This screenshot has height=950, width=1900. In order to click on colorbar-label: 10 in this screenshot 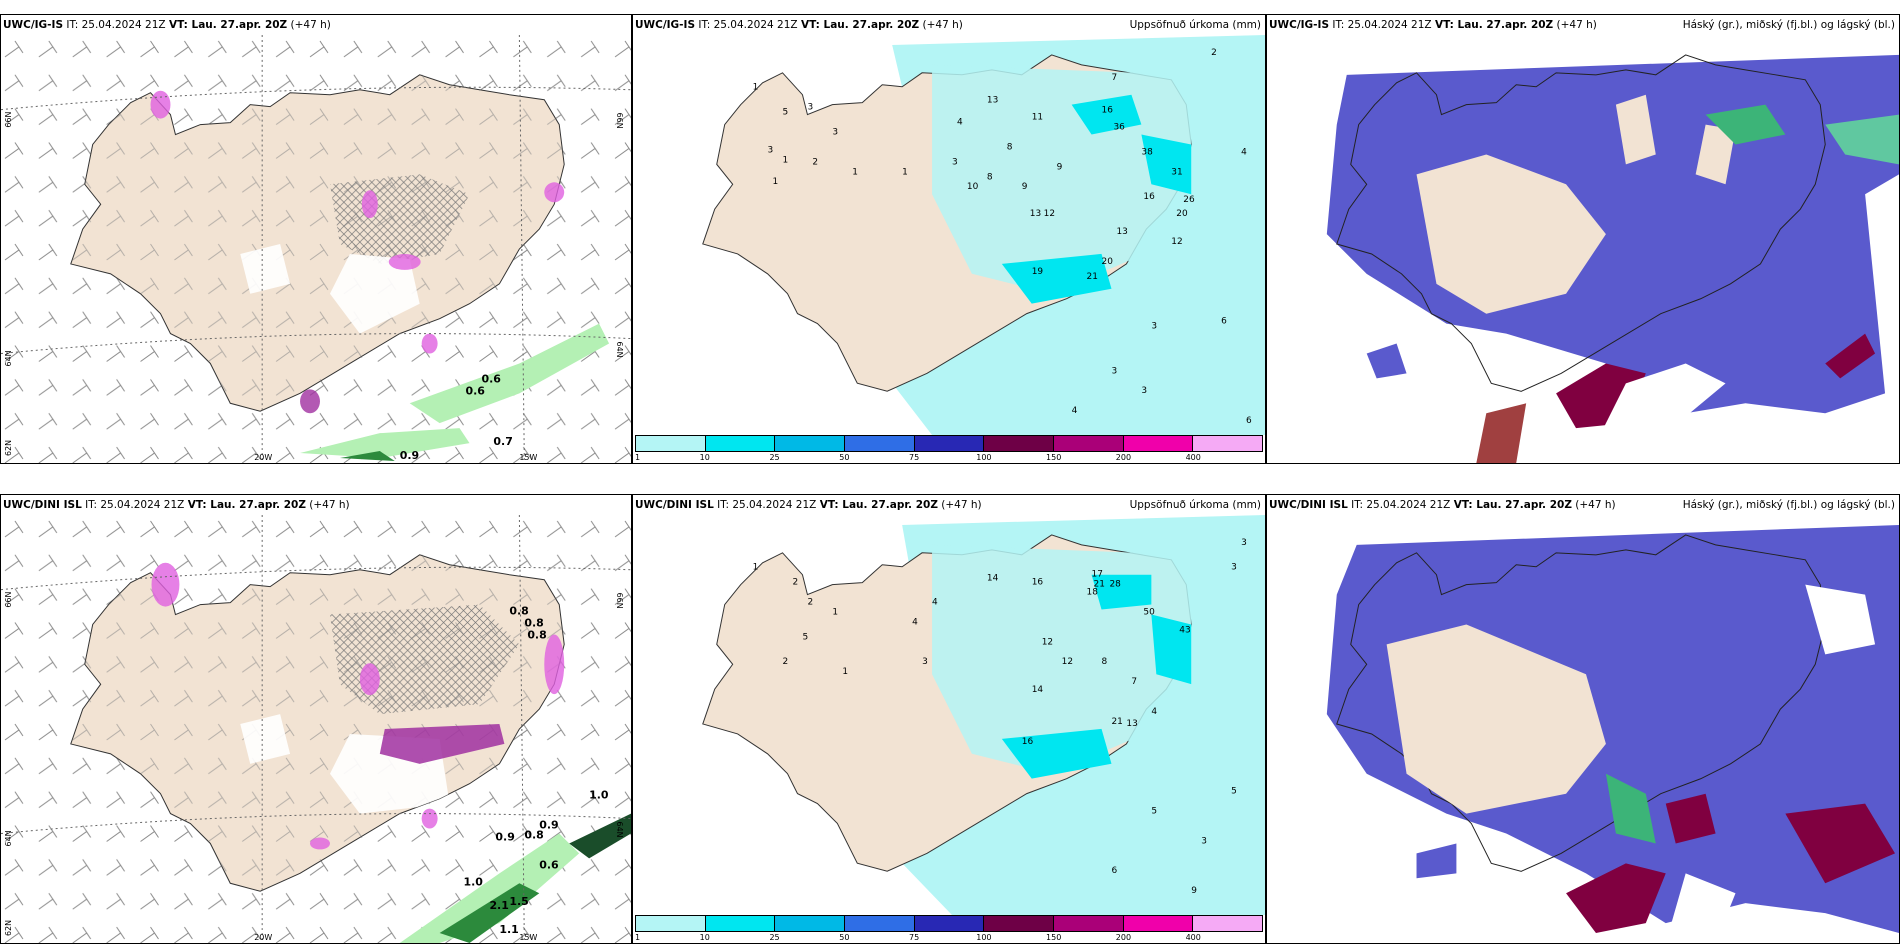, I will do `click(704, 457)`.